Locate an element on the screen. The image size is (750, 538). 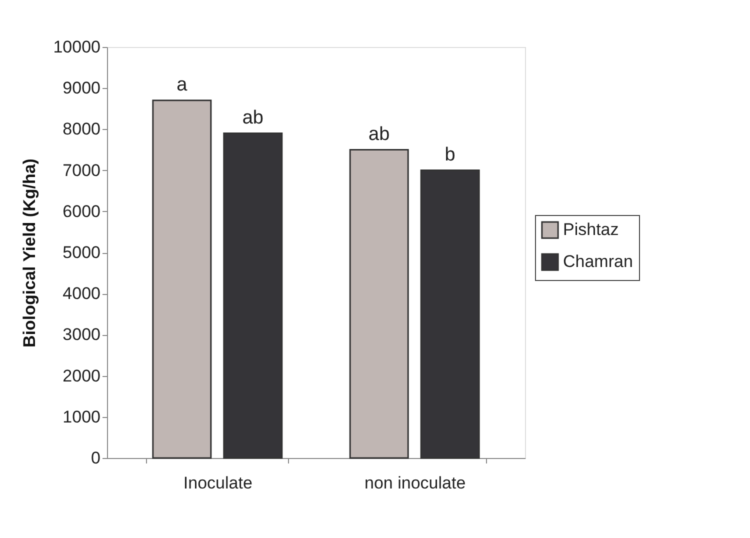
y-tick-label: 3000 is located at coordinates (81, 334).